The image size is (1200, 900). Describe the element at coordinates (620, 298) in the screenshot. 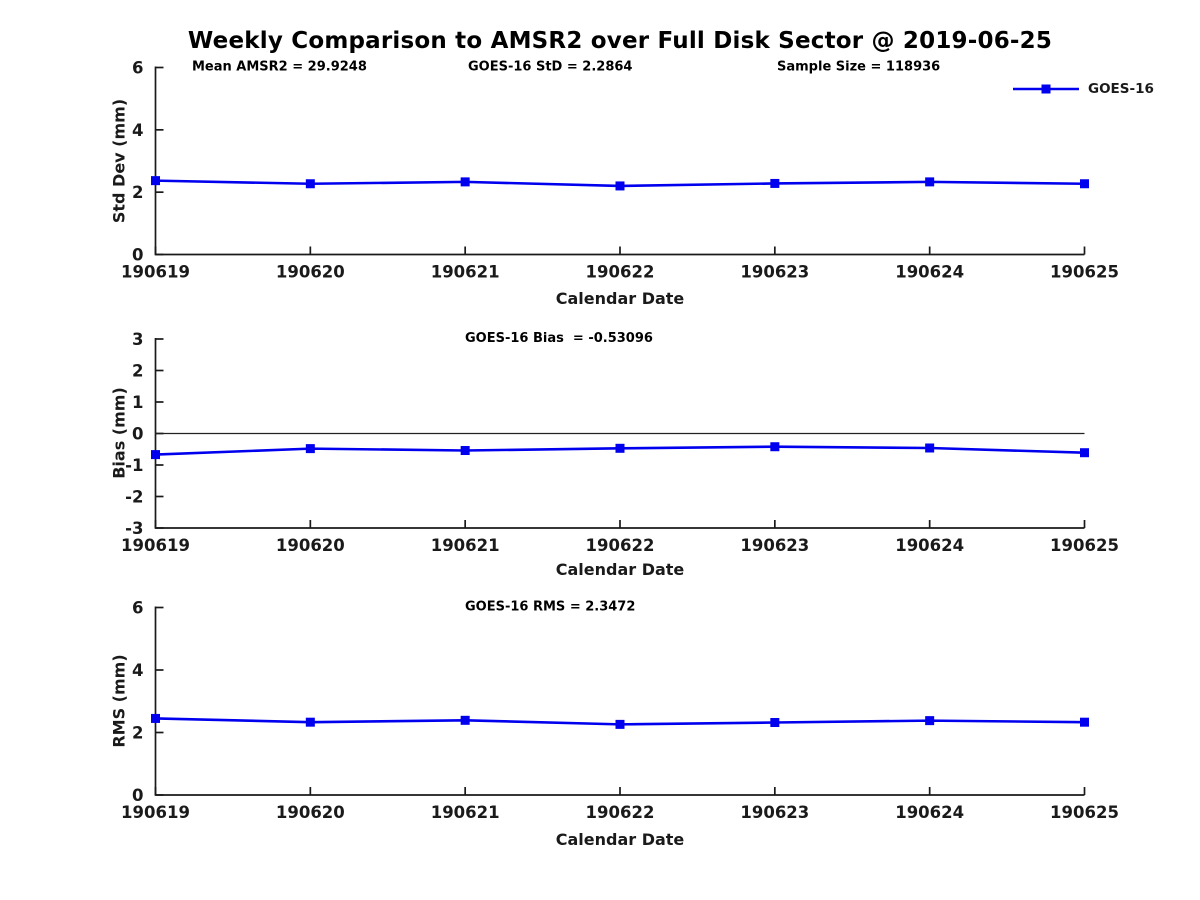

I see `x-axis-label-stddev: Calendar Date` at that location.